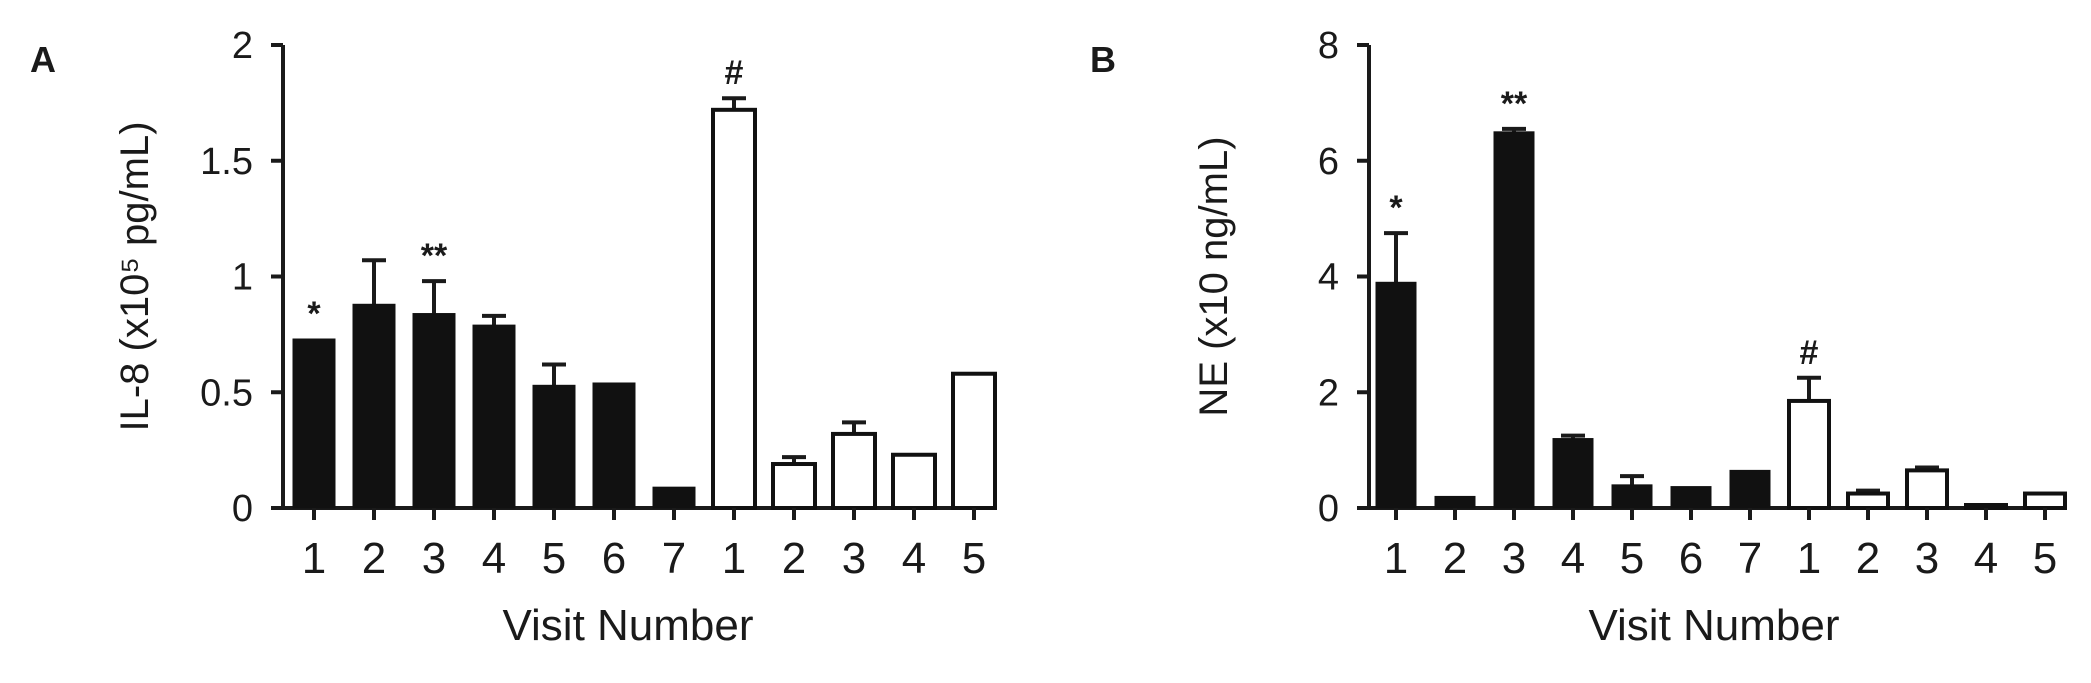 The image size is (2091, 683). I want to click on y-tick-label: 8, so click(1328, 46).